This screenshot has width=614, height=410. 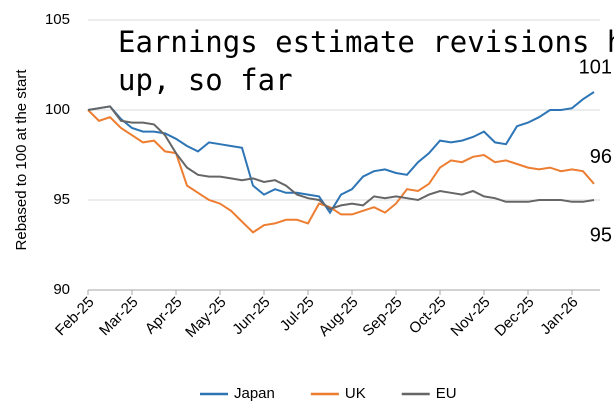 I want to click on title-line: up, so far, so click(x=205, y=80).